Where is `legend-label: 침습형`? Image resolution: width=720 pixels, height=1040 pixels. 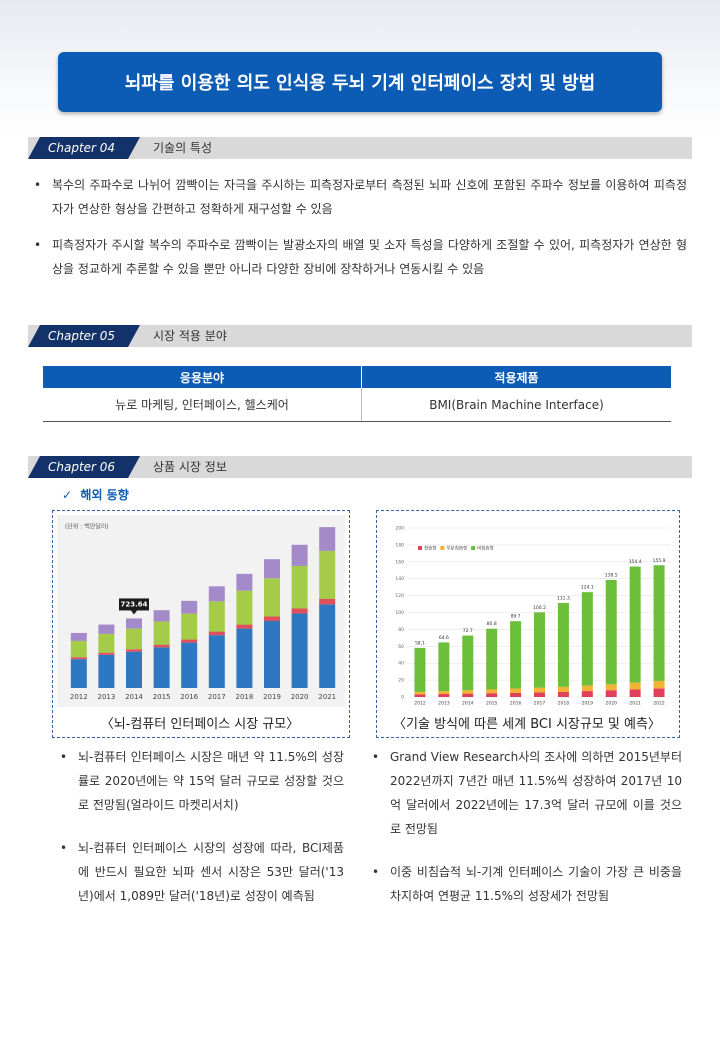 legend-label: 침습형 is located at coordinates (430, 548).